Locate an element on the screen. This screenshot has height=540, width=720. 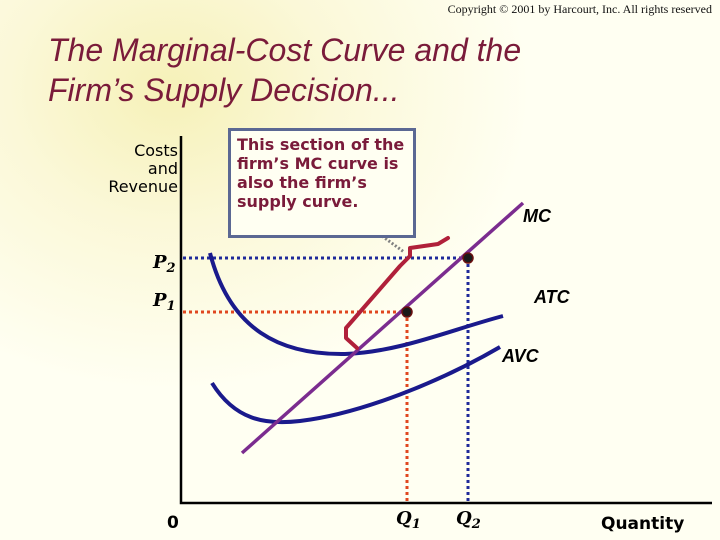
price-label-p2: P2 is located at coordinates (164, 264).